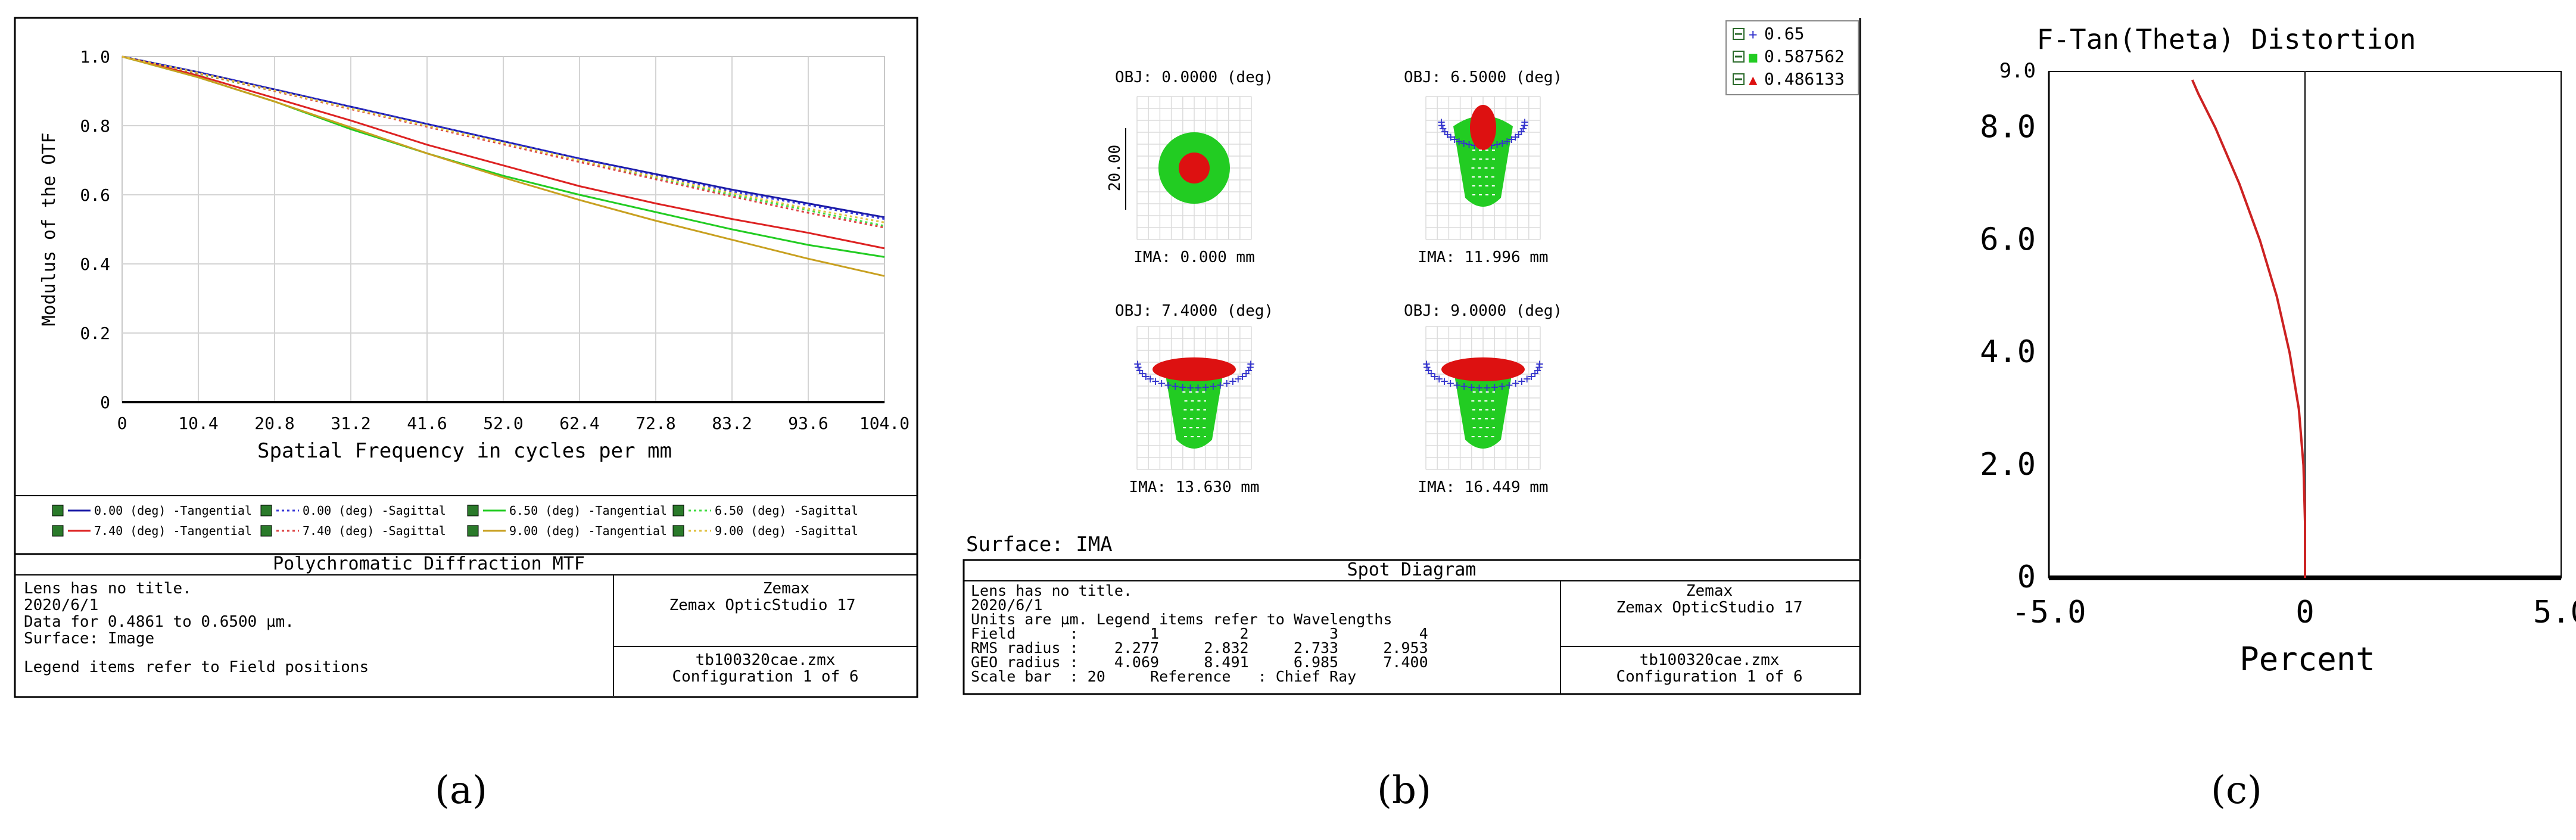 Image resolution: width=2576 pixels, height=840 pixels. I want to click on mtf-x-tick-label: 41.6, so click(427, 423).